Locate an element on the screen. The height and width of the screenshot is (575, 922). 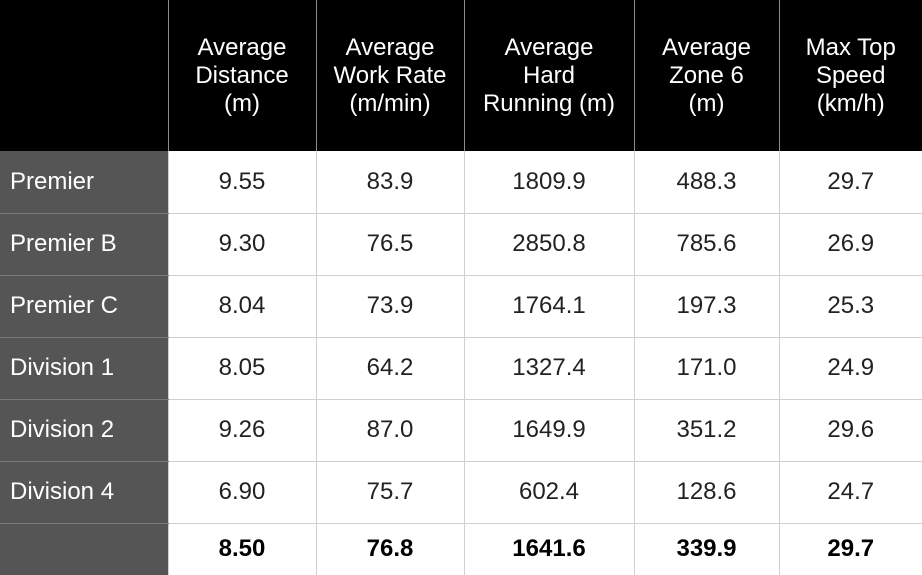
table-cell: 64.2 is located at coordinates (389, 368).